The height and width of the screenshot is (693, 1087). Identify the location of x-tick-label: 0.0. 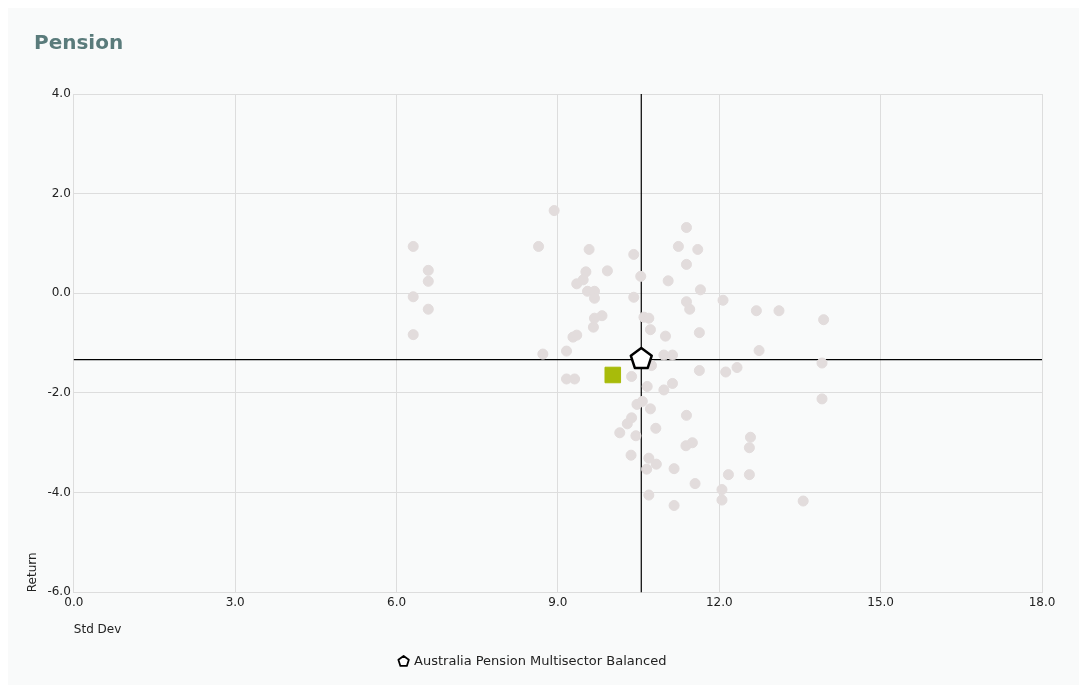
(74, 601).